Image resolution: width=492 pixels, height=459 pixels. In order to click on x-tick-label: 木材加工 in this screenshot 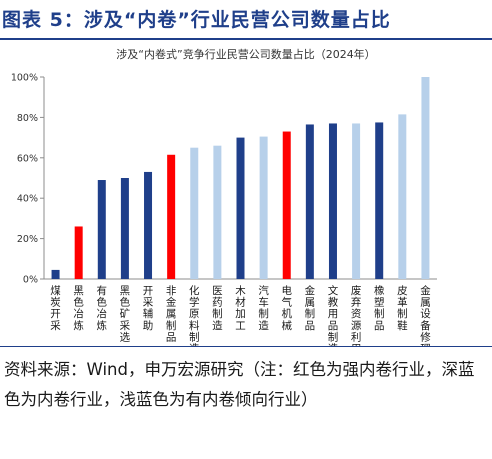, I will do `click(240, 308)`.